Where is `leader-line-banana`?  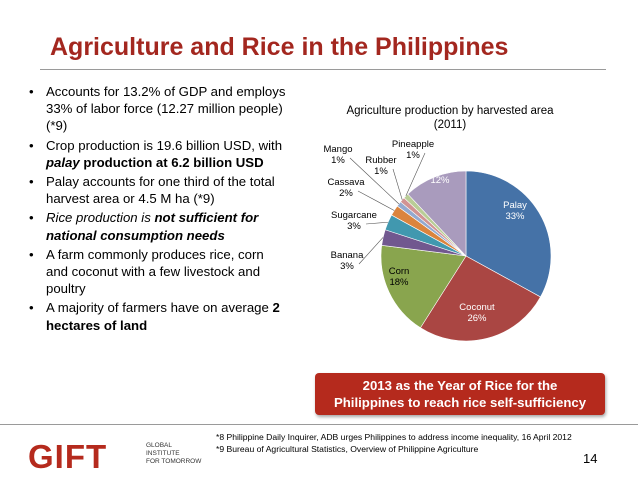
leader-line-banana is located at coordinates (371, 251).